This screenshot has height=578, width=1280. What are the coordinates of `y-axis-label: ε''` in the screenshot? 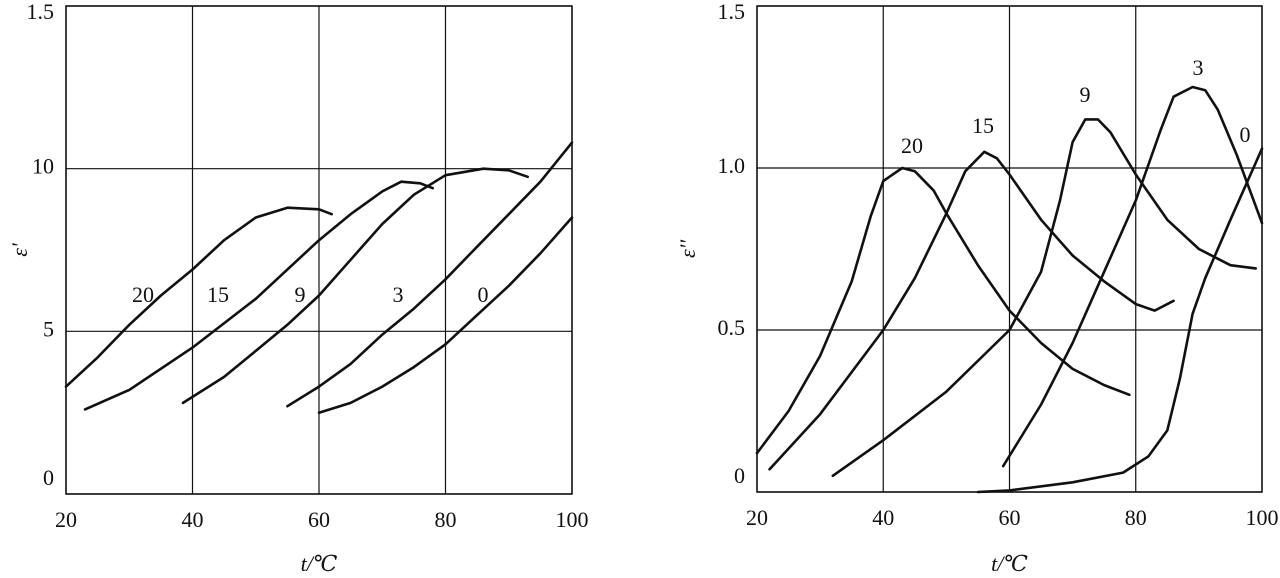 It's located at (687, 249).